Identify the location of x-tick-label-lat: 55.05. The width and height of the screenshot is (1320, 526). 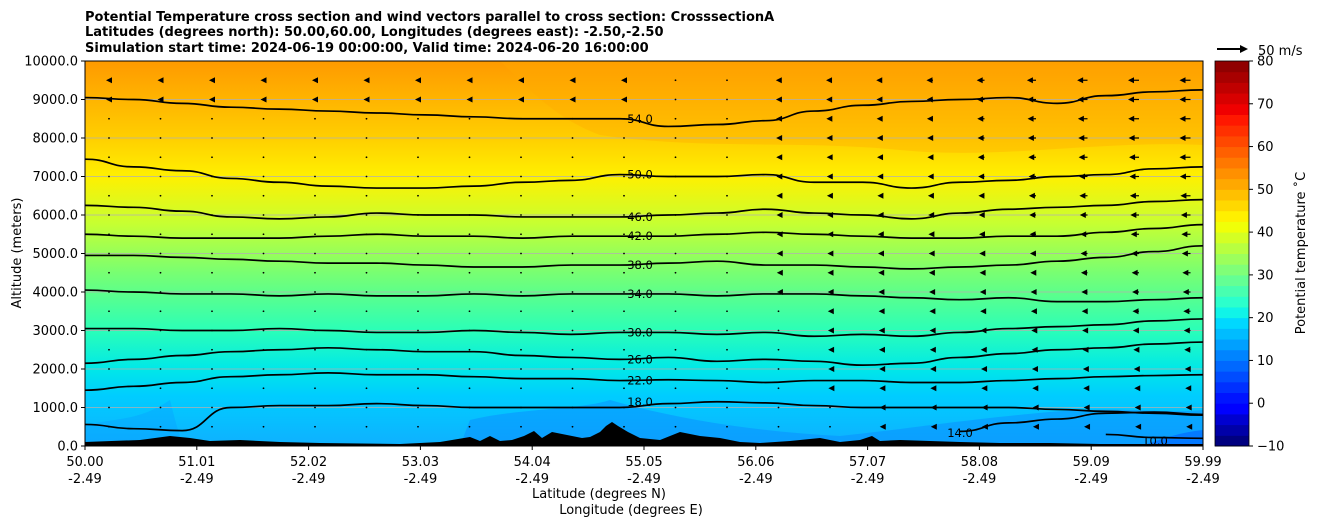
(643, 462).